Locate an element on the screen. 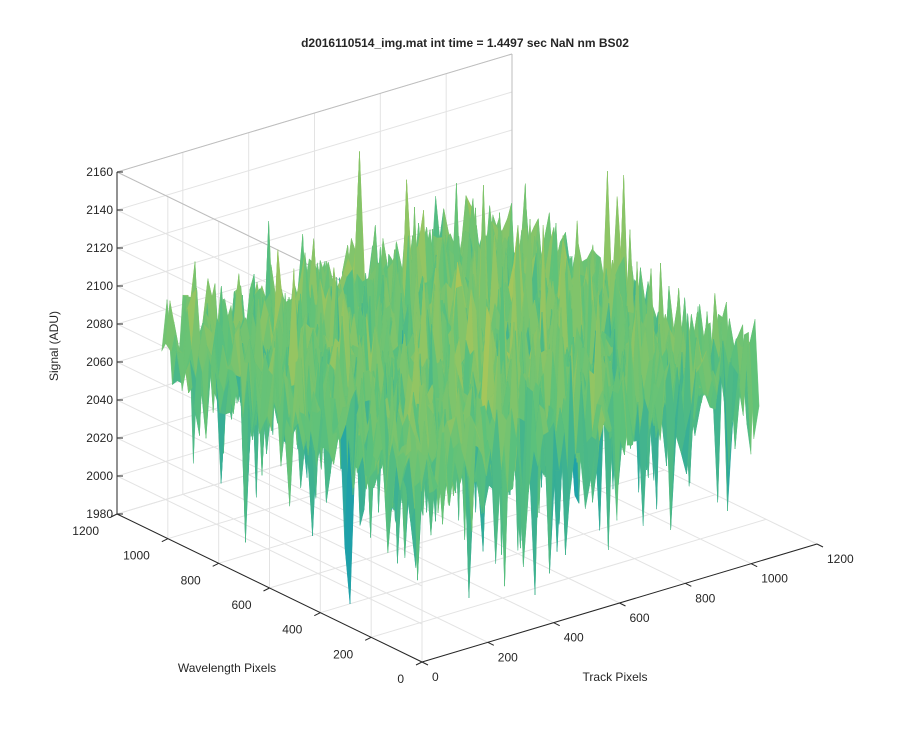  z-tick-label: 2120 is located at coordinates (99, 248).